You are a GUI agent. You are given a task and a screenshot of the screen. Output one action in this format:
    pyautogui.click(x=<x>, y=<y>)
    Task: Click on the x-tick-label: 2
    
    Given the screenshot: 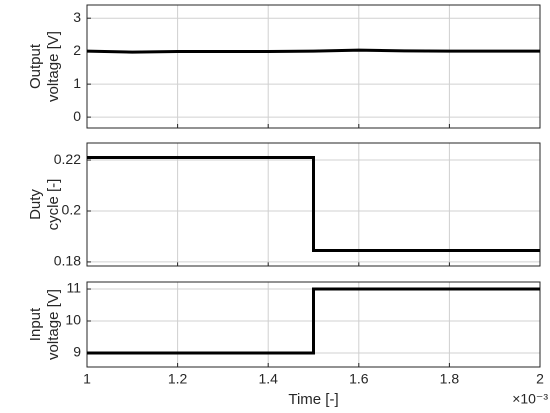 What is the action you would take?
    pyautogui.click(x=540, y=379)
    